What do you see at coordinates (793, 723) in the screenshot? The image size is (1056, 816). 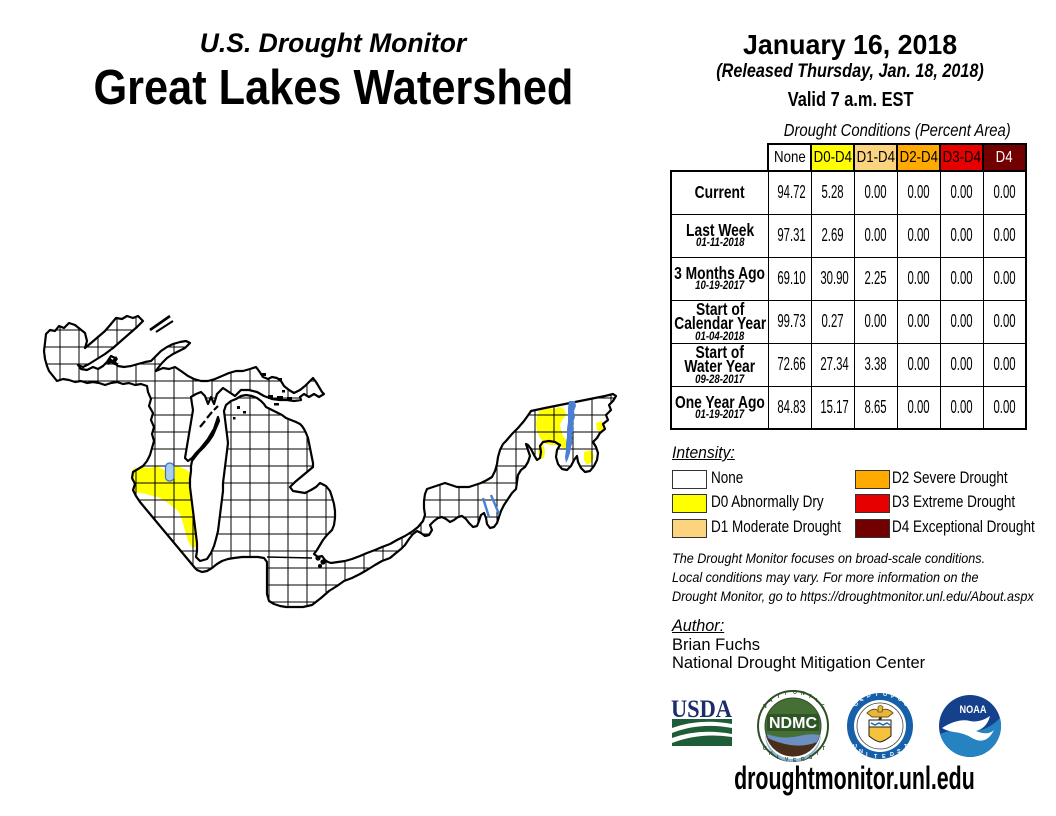 I see `svg-text: NDMC` at bounding box center [793, 723].